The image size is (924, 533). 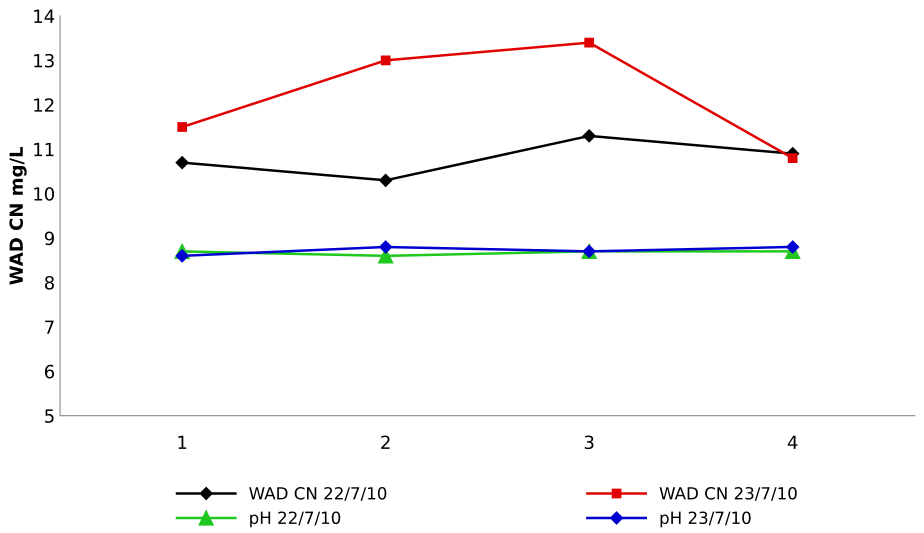 I want to click on legend-label: pH 22/7/10, so click(x=295, y=519).